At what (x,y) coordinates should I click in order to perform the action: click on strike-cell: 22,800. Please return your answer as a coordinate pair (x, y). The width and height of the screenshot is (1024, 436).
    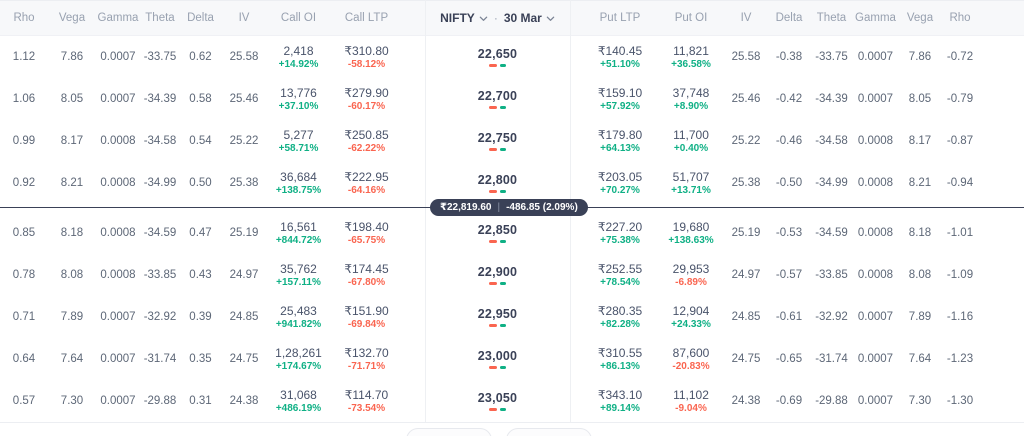
    Looking at the image, I should click on (497, 183).